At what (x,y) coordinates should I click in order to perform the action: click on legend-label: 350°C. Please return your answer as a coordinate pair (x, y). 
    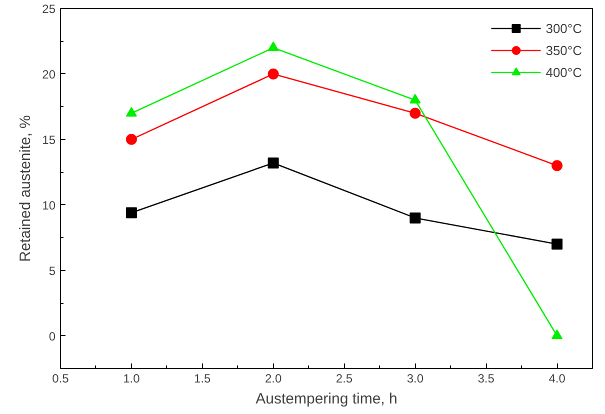
    Looking at the image, I should click on (564, 50).